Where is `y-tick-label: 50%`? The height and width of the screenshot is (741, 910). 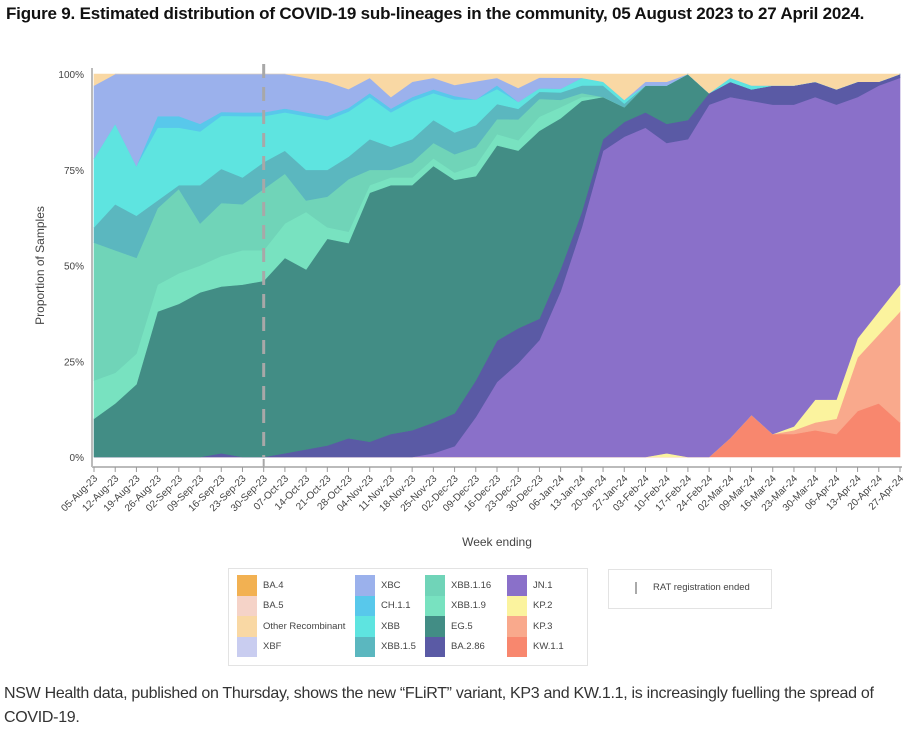 y-tick-label: 50% is located at coordinates (74, 267).